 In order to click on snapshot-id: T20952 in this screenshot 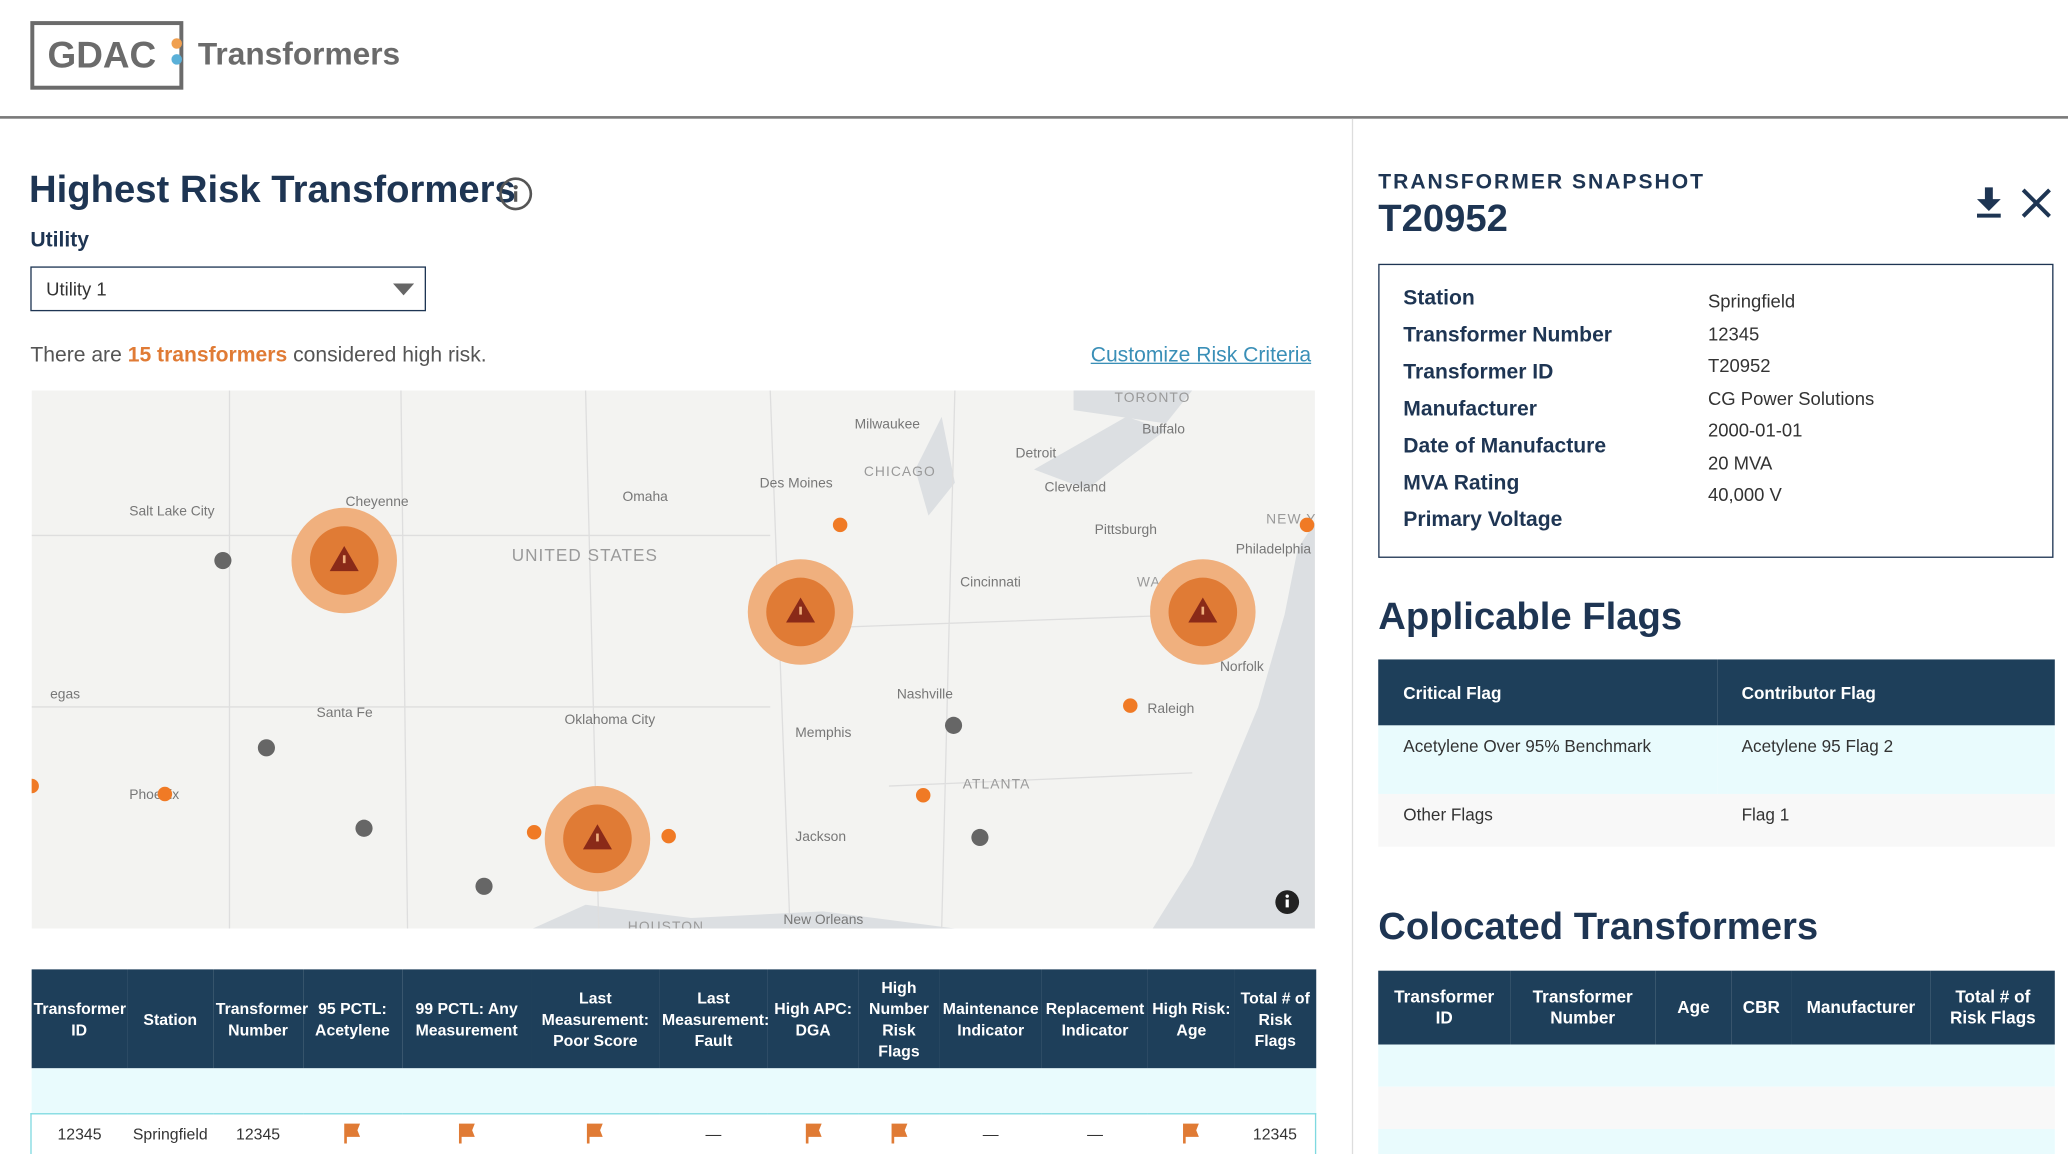, I will do `click(1443, 219)`.